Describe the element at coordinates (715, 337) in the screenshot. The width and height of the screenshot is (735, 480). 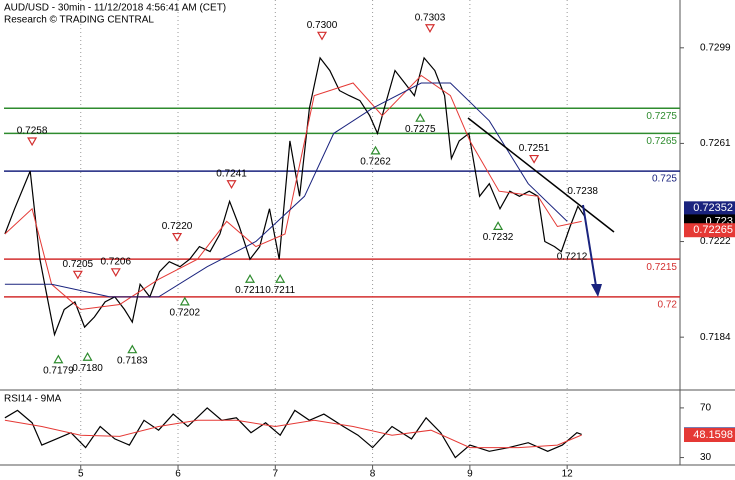
I see `y-tick-label: 0.7184` at that location.